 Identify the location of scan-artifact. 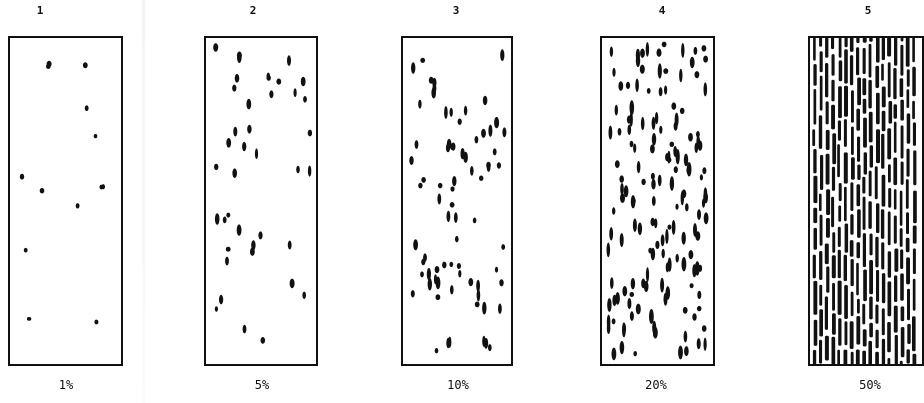
(143, 201).